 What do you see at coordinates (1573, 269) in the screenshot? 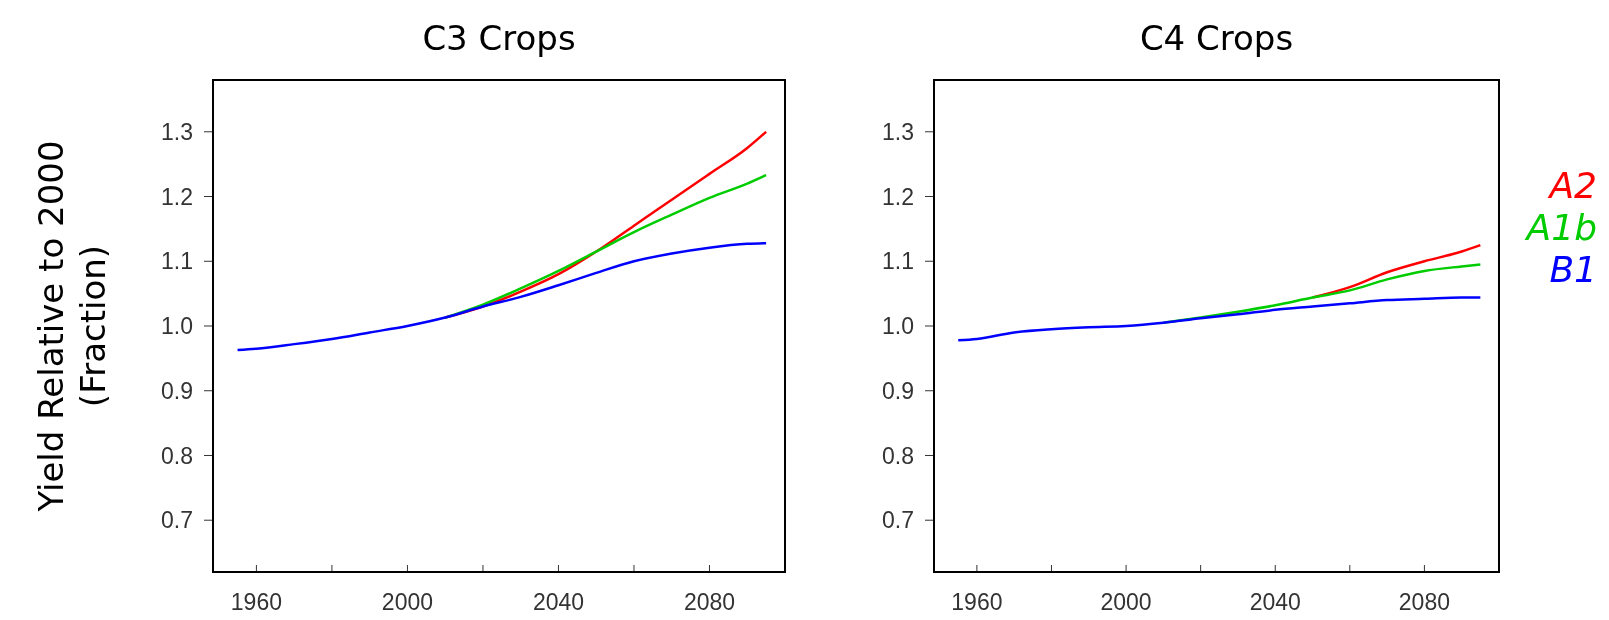
I see `series-label: B1` at bounding box center [1573, 269].